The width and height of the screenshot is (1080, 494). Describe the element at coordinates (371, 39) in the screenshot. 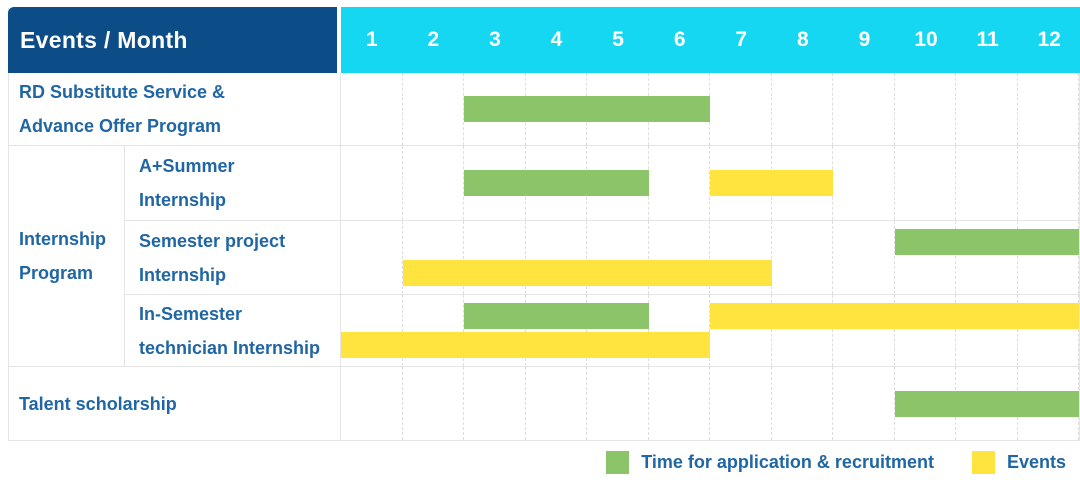

I see `month-label: 1` at that location.